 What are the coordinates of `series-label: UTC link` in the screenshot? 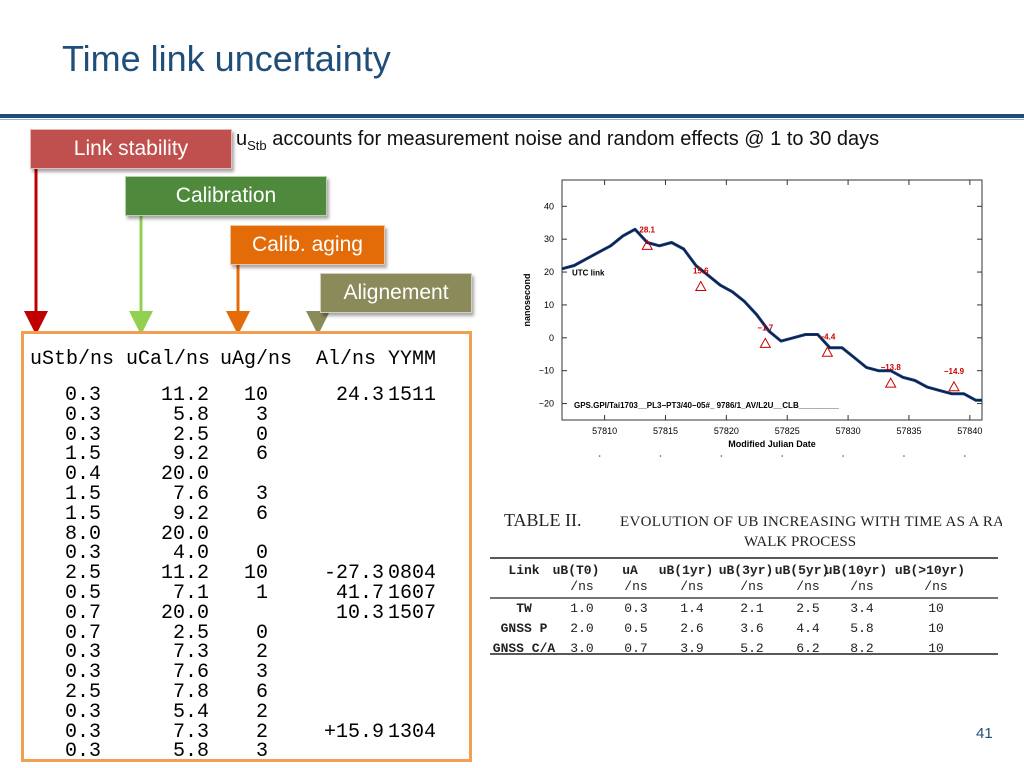 It's located at (588, 272).